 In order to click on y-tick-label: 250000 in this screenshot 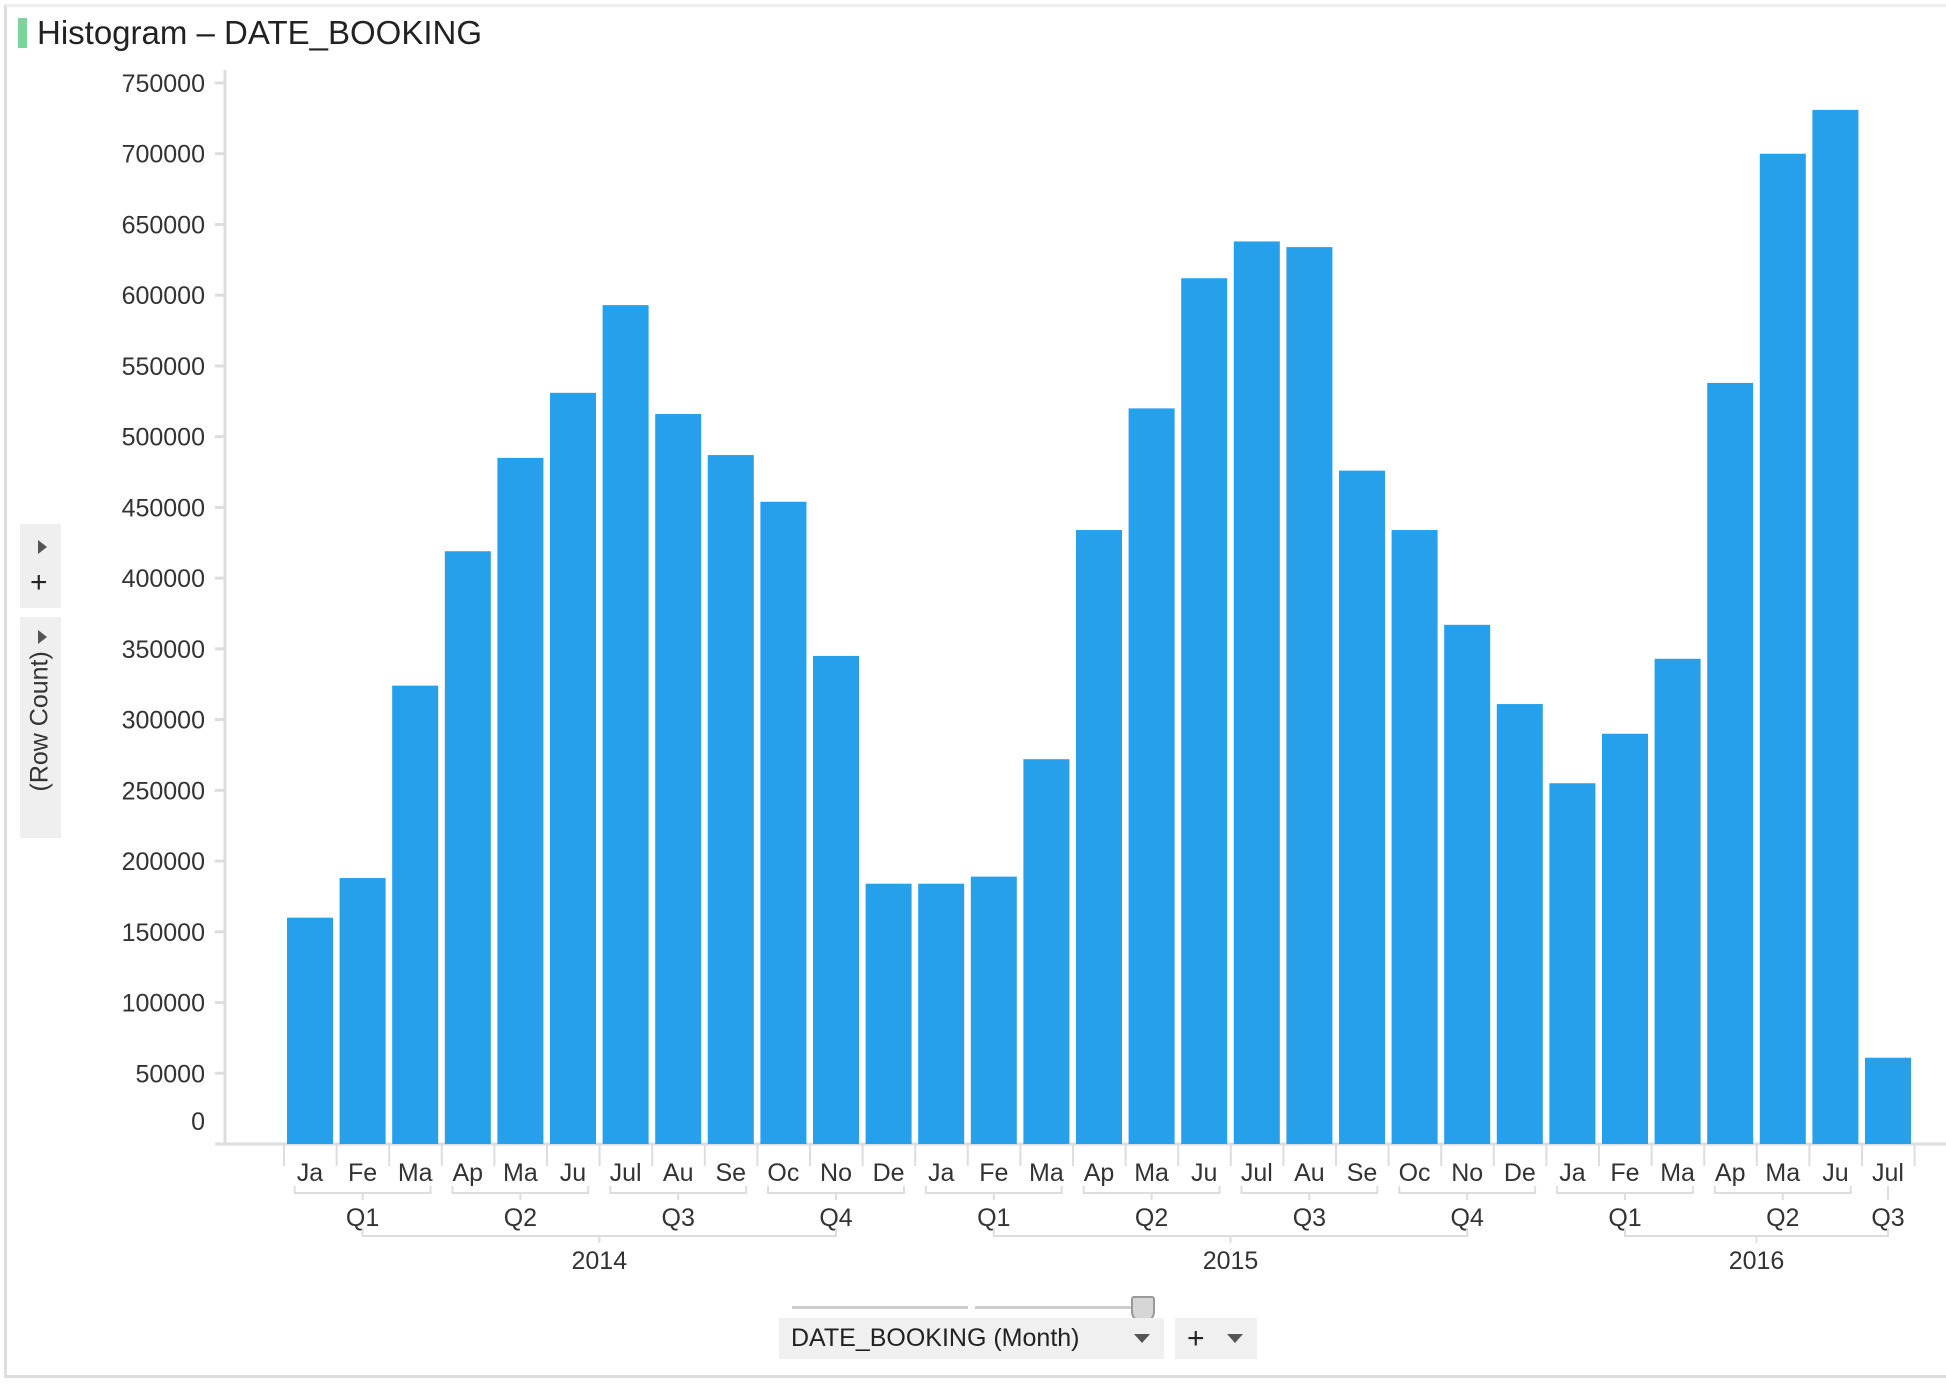, I will do `click(163, 791)`.